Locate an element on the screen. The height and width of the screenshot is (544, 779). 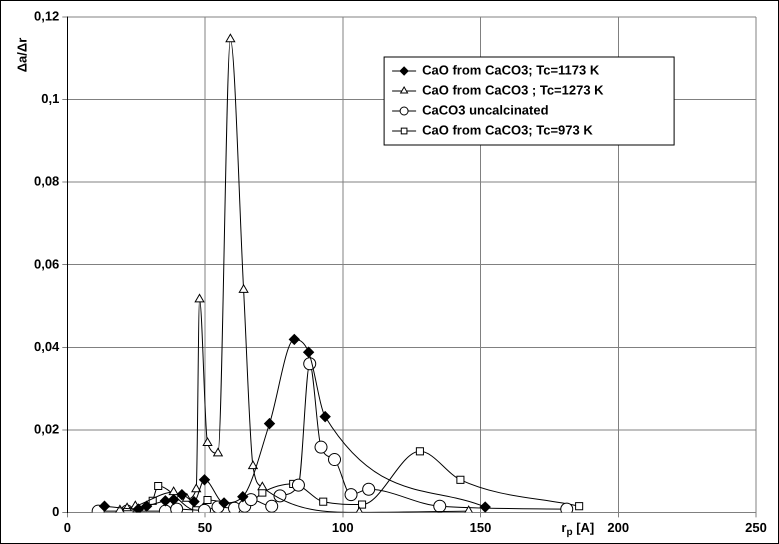
y-tick-label: 0,1 is located at coordinates (50, 98).